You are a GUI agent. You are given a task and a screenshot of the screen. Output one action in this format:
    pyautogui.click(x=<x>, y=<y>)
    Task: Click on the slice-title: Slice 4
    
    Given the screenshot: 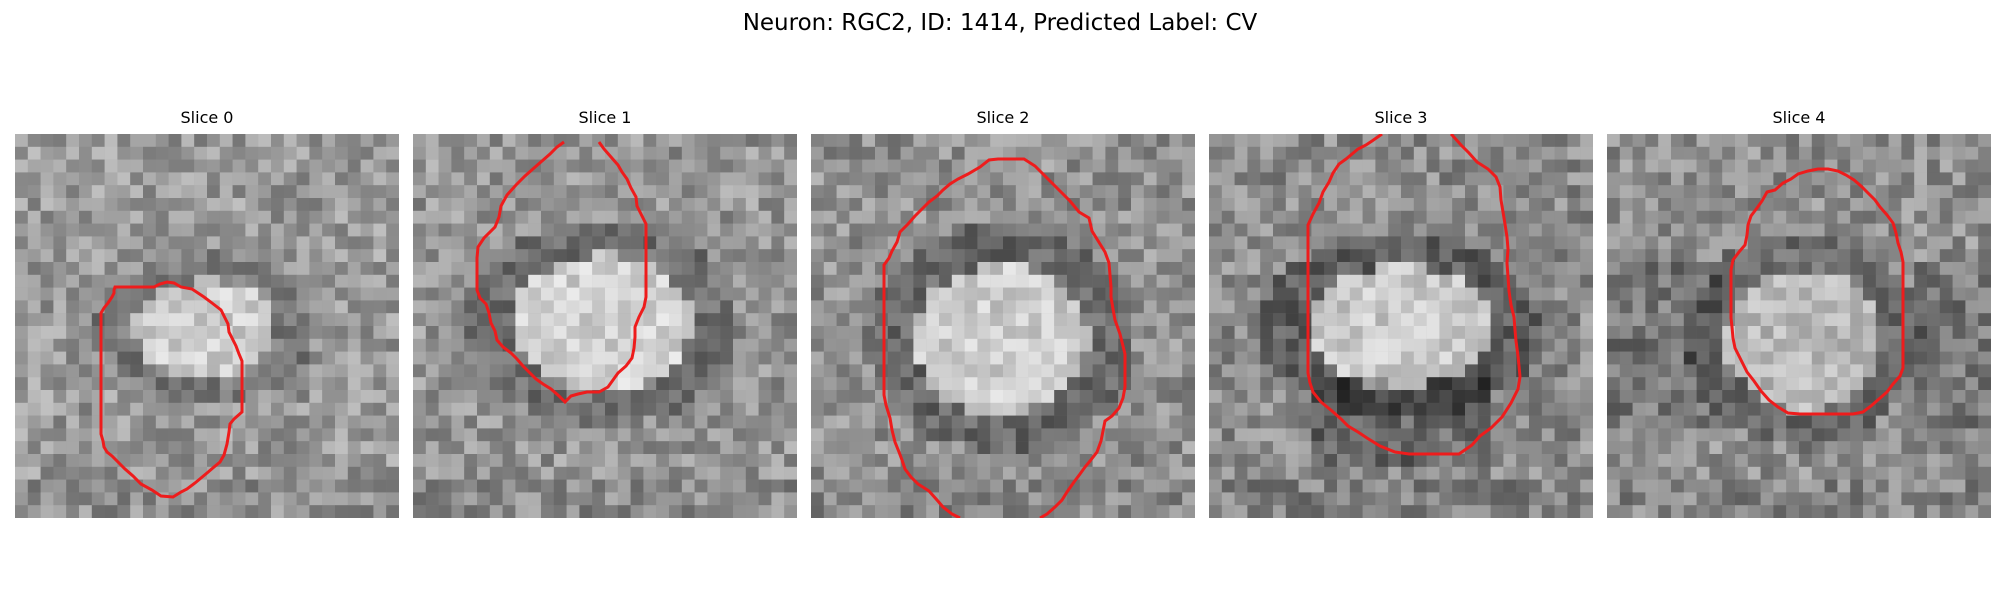 What is the action you would take?
    pyautogui.click(x=1799, y=117)
    